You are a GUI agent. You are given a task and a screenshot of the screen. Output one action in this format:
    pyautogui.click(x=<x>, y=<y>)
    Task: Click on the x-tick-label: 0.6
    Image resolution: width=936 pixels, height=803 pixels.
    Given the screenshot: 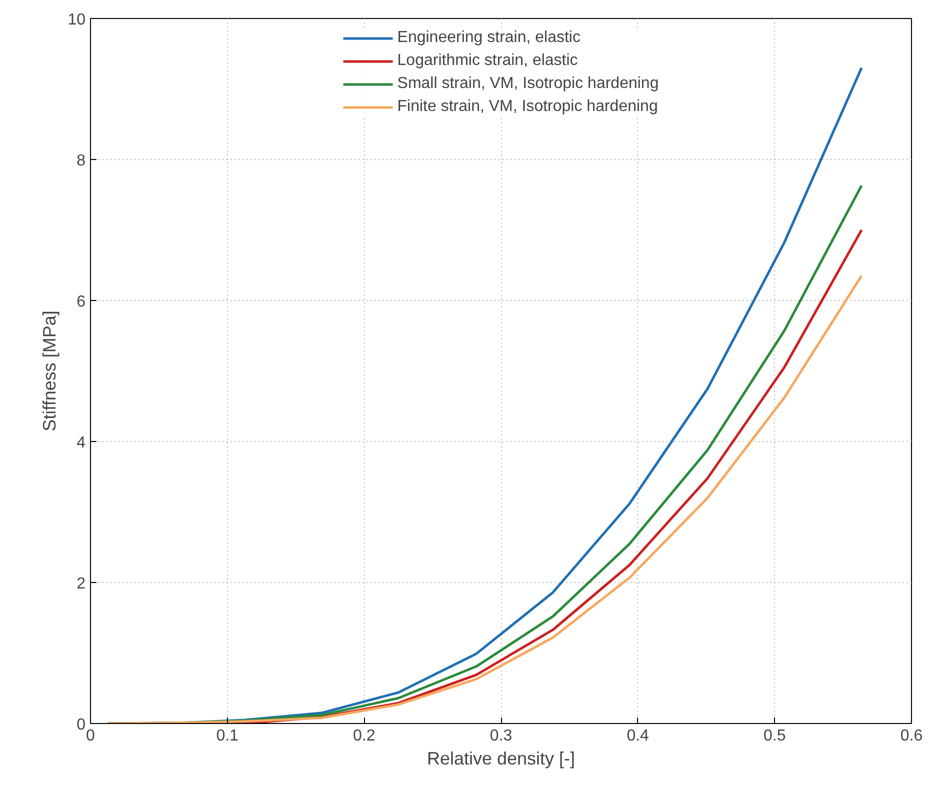 What is the action you would take?
    pyautogui.click(x=911, y=736)
    